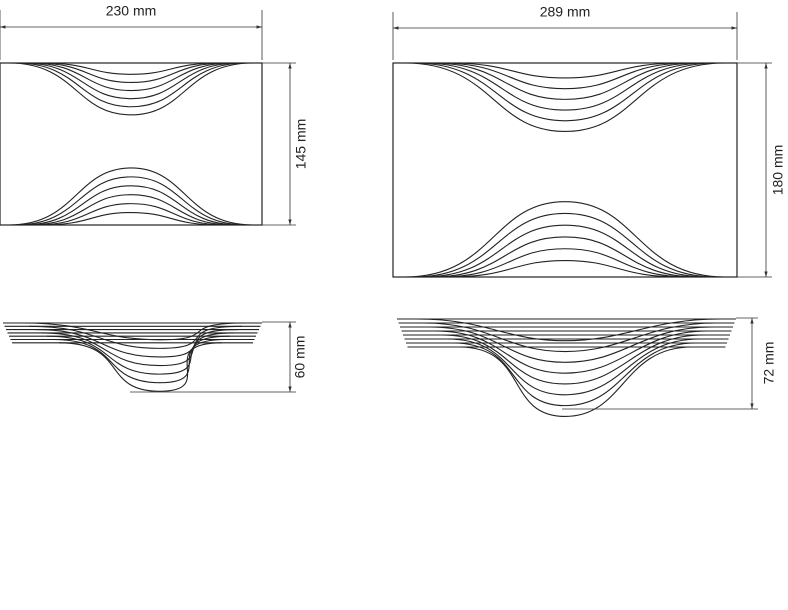 The height and width of the screenshot is (610, 788). What do you see at coordinates (131, 11) in the screenshot?
I see `width-label: 230 mm` at bounding box center [131, 11].